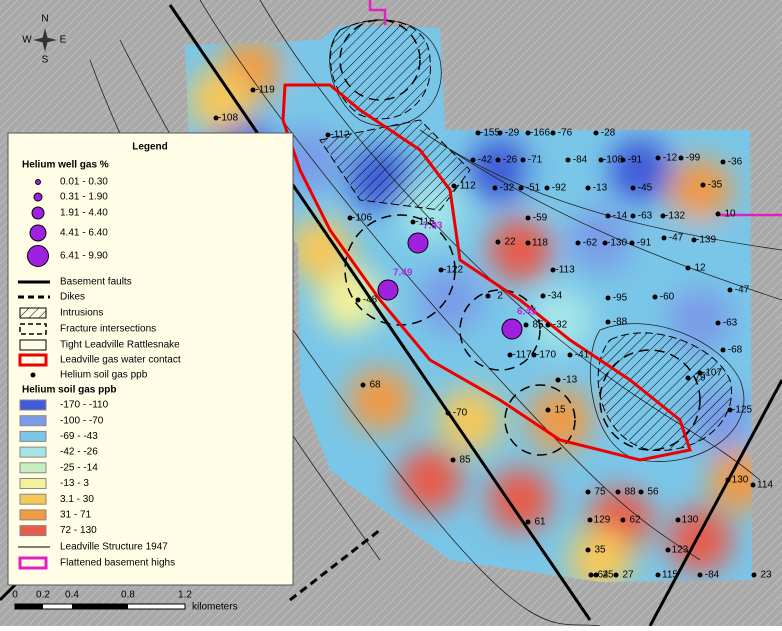 This screenshot has height=631, width=782. I want to click on soil-label: -122, so click(453, 270).